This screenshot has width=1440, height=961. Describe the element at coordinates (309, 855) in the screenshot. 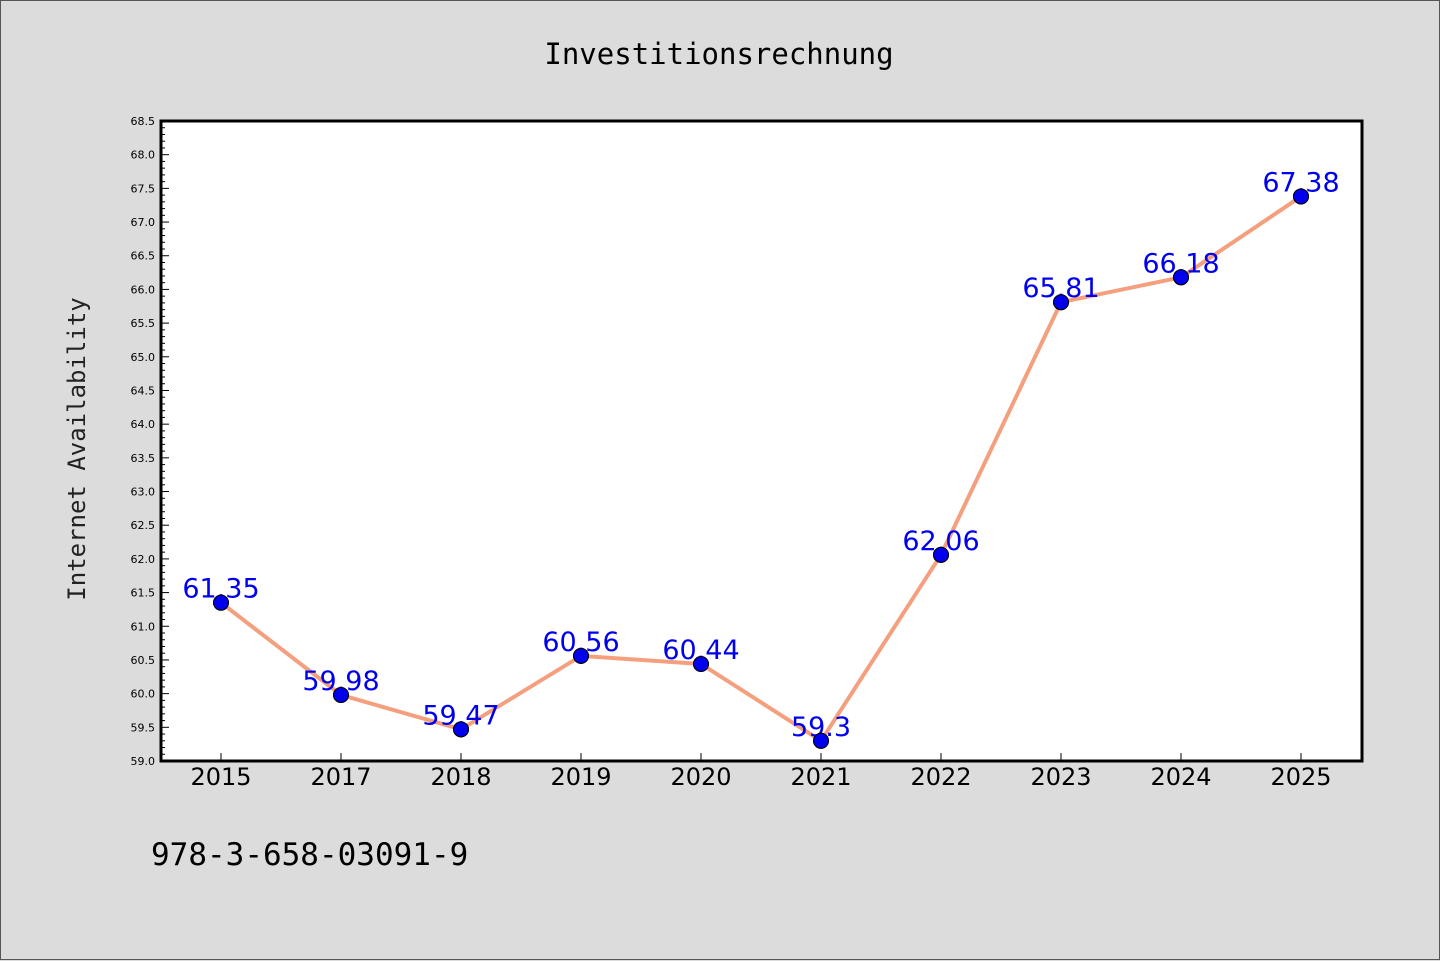

I see `isbn-text: 978-3-658-03091-9` at that location.